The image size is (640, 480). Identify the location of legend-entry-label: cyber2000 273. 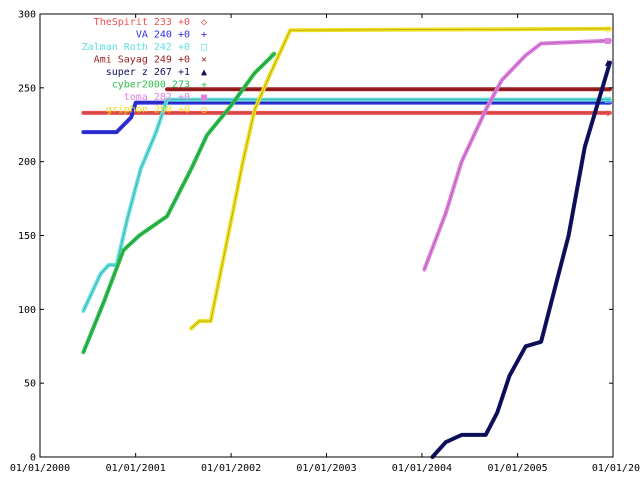
(151, 85).